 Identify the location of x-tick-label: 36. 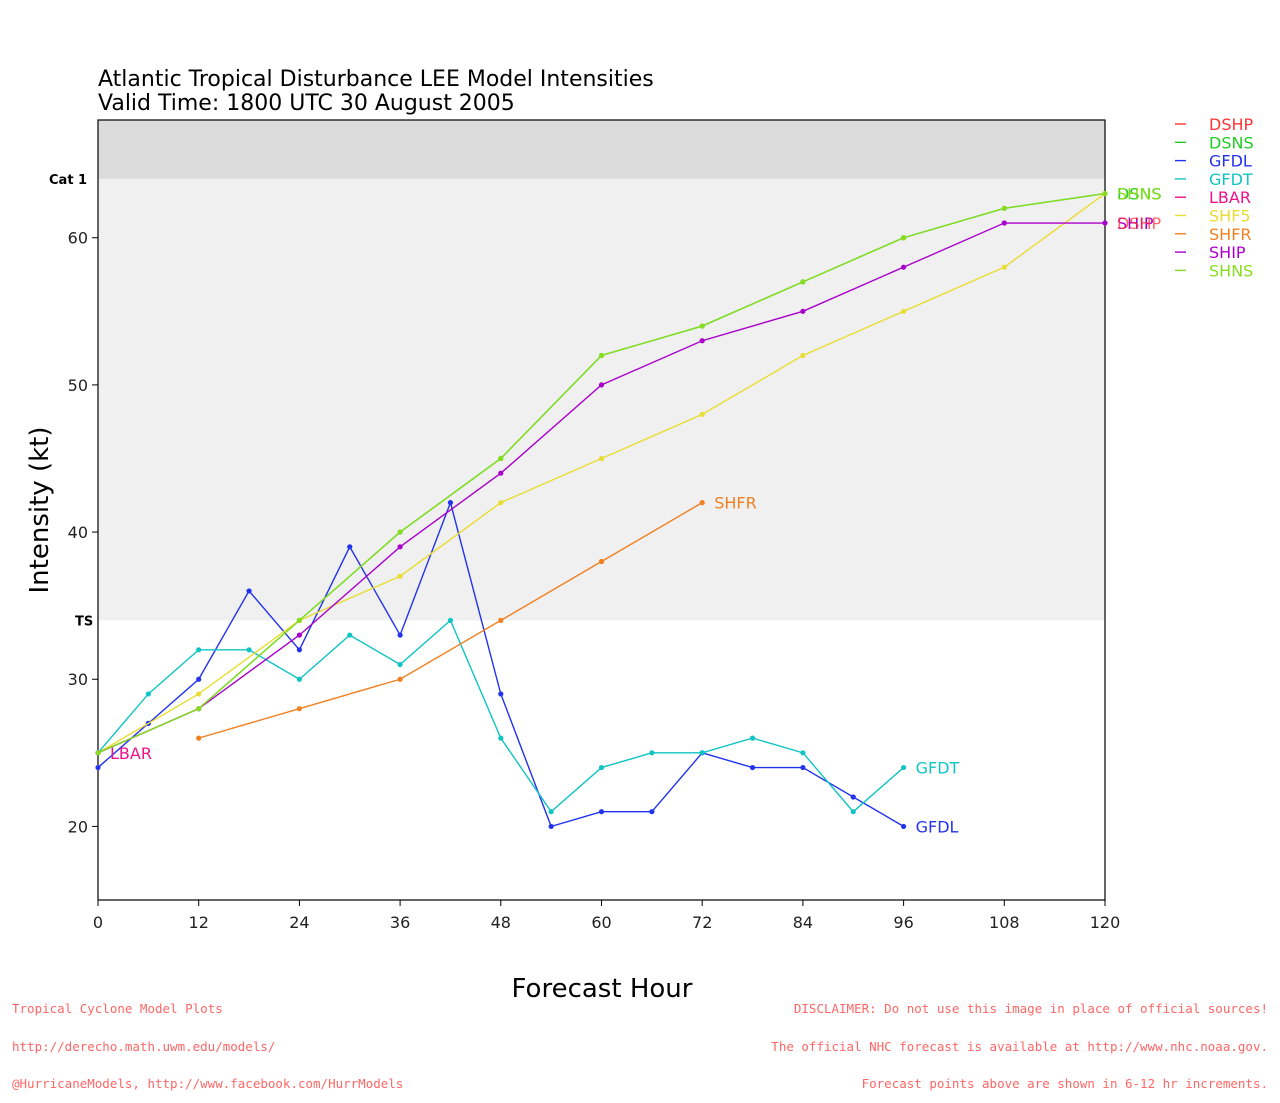
(400, 922).